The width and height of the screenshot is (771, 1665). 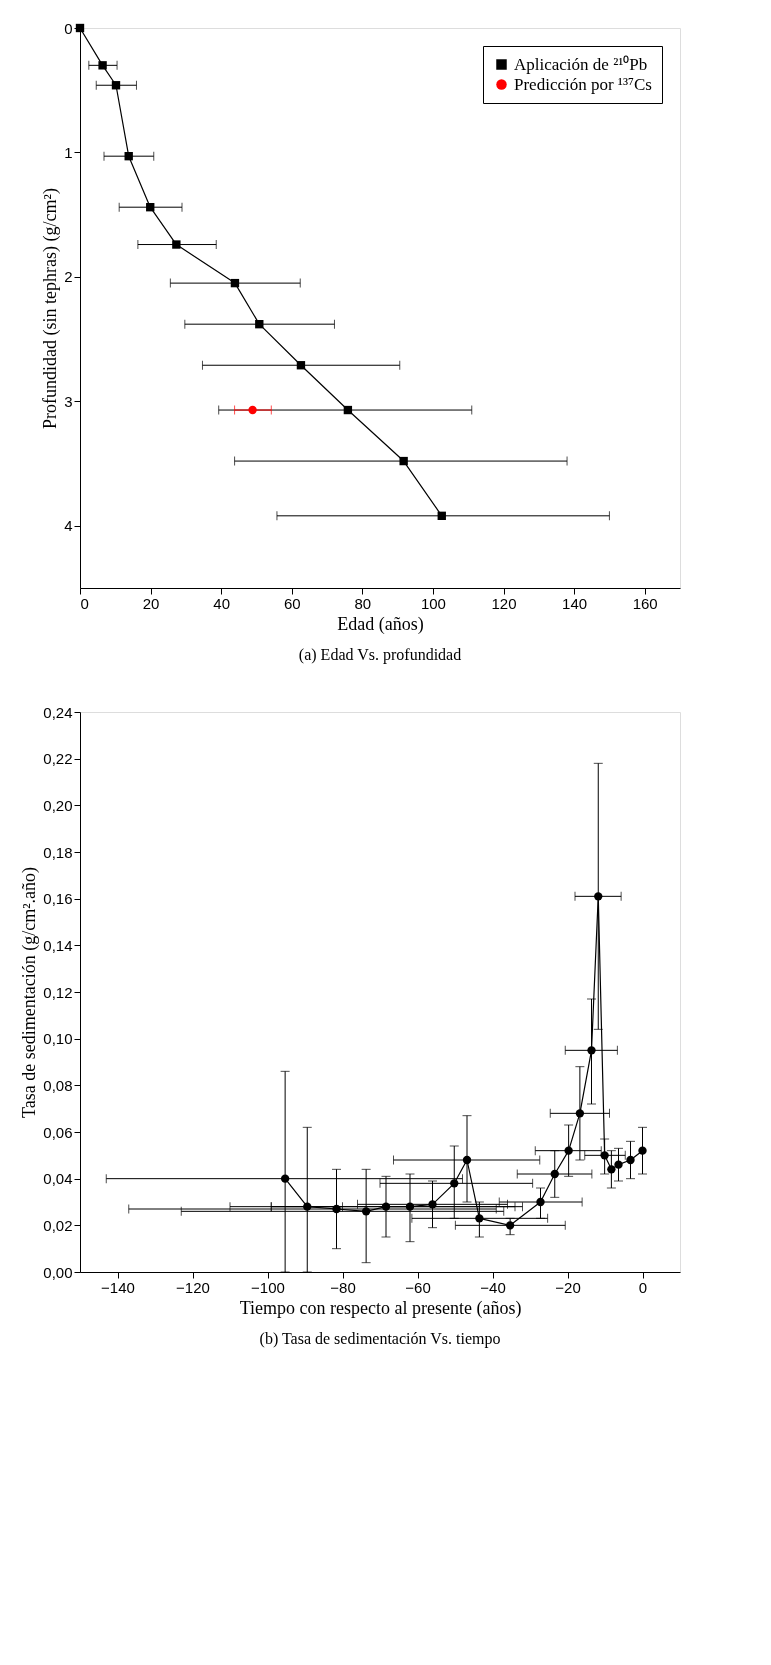 I want to click on x-tick-label: −20, so click(x=568, y=1287).